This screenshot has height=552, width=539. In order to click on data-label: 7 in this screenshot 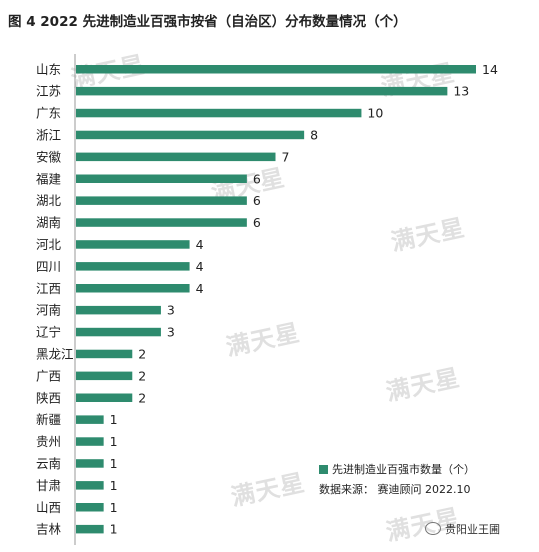, I will do `click(286, 156)`.